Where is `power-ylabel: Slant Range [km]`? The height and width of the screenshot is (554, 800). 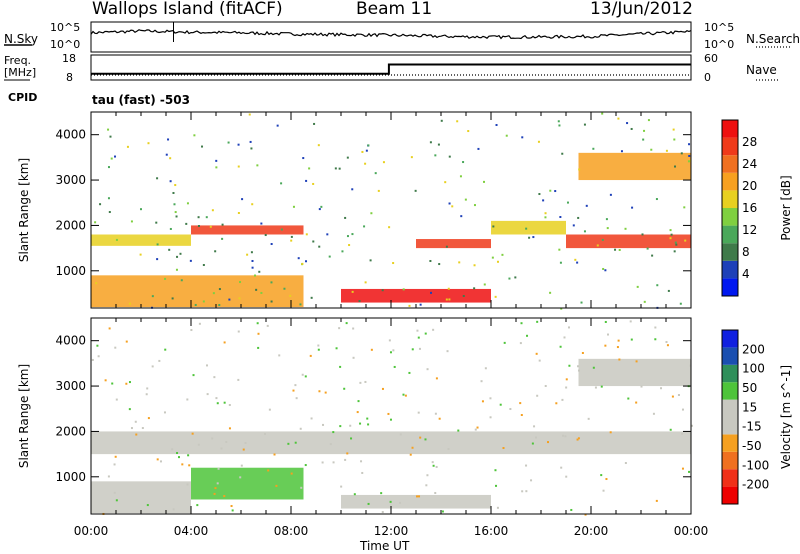 power-ylabel: Slant Range [km] is located at coordinates (24, 210).